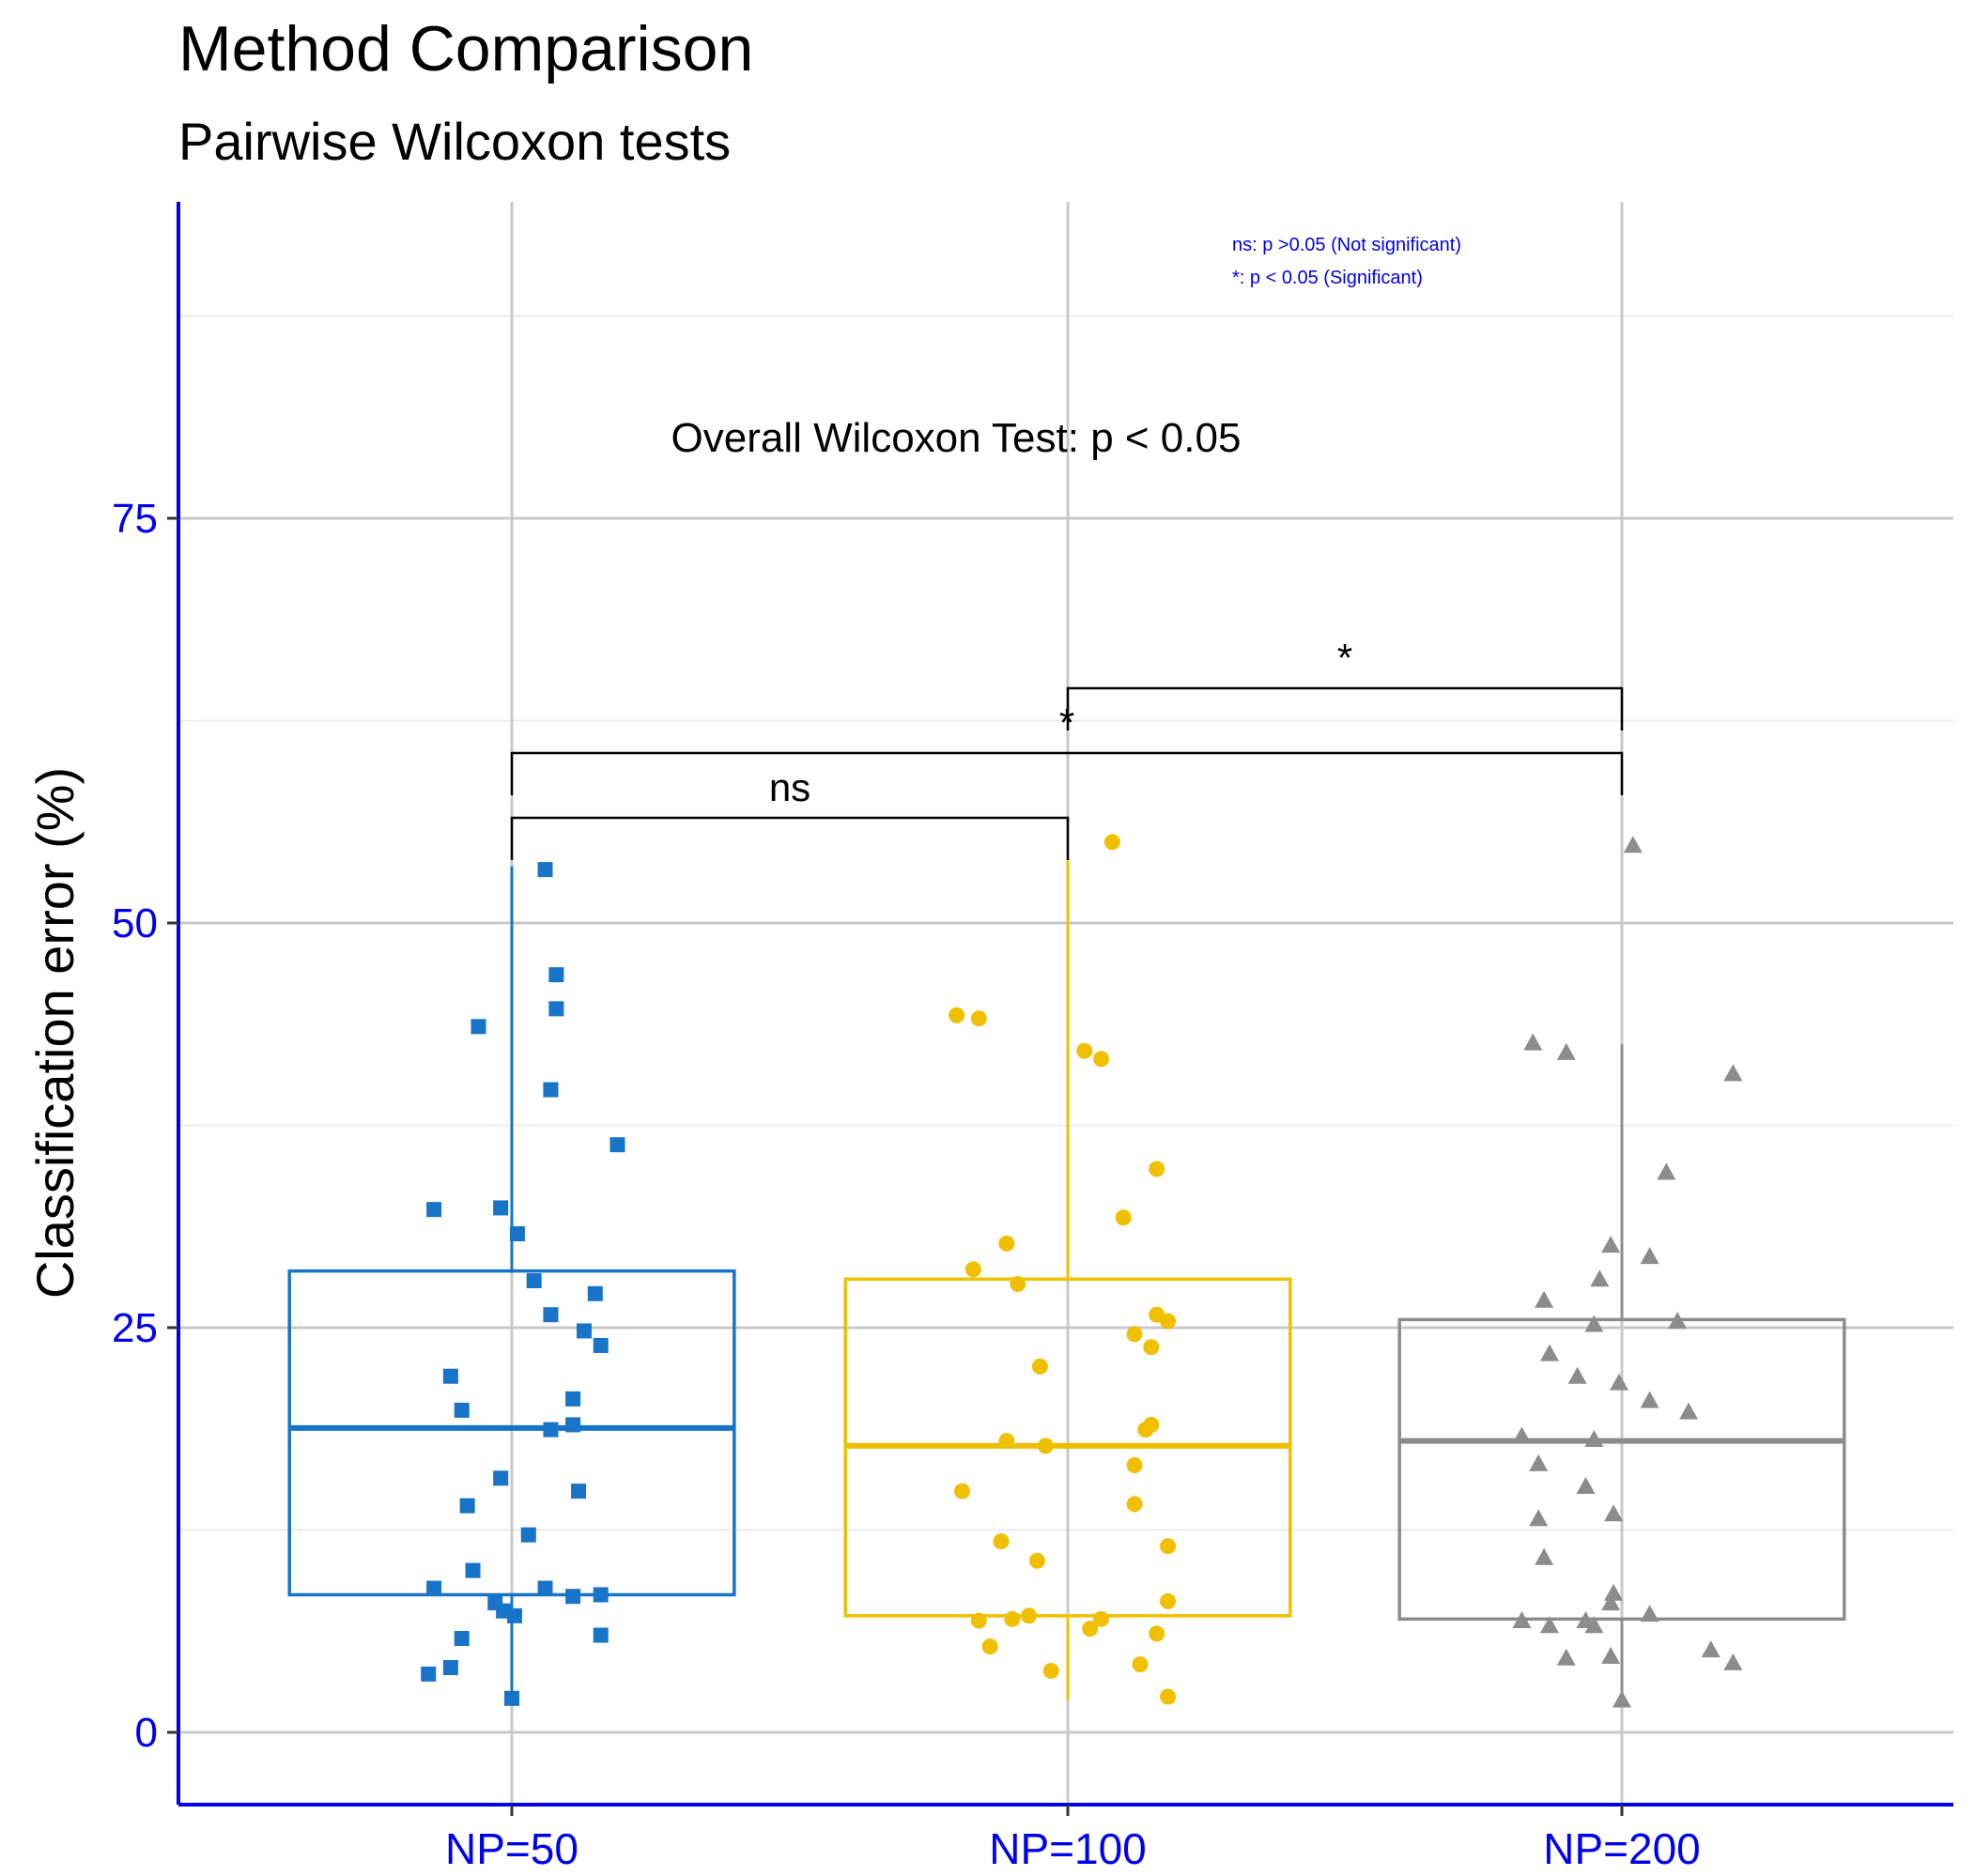  What do you see at coordinates (465, 49) in the screenshot?
I see `chart-title: Method Comparison` at bounding box center [465, 49].